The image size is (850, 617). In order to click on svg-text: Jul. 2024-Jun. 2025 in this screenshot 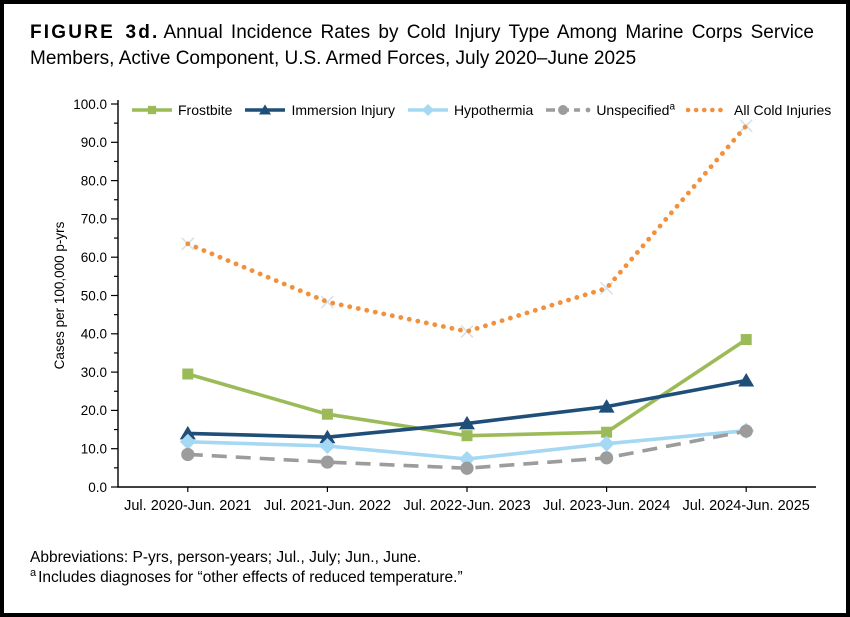, I will do `click(746, 506)`.